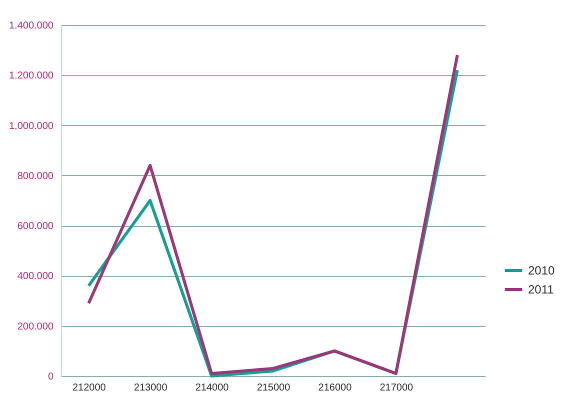 The height and width of the screenshot is (394, 563). What do you see at coordinates (35, 176) in the screenshot?
I see `y-tick-label: 800.000` at bounding box center [35, 176].